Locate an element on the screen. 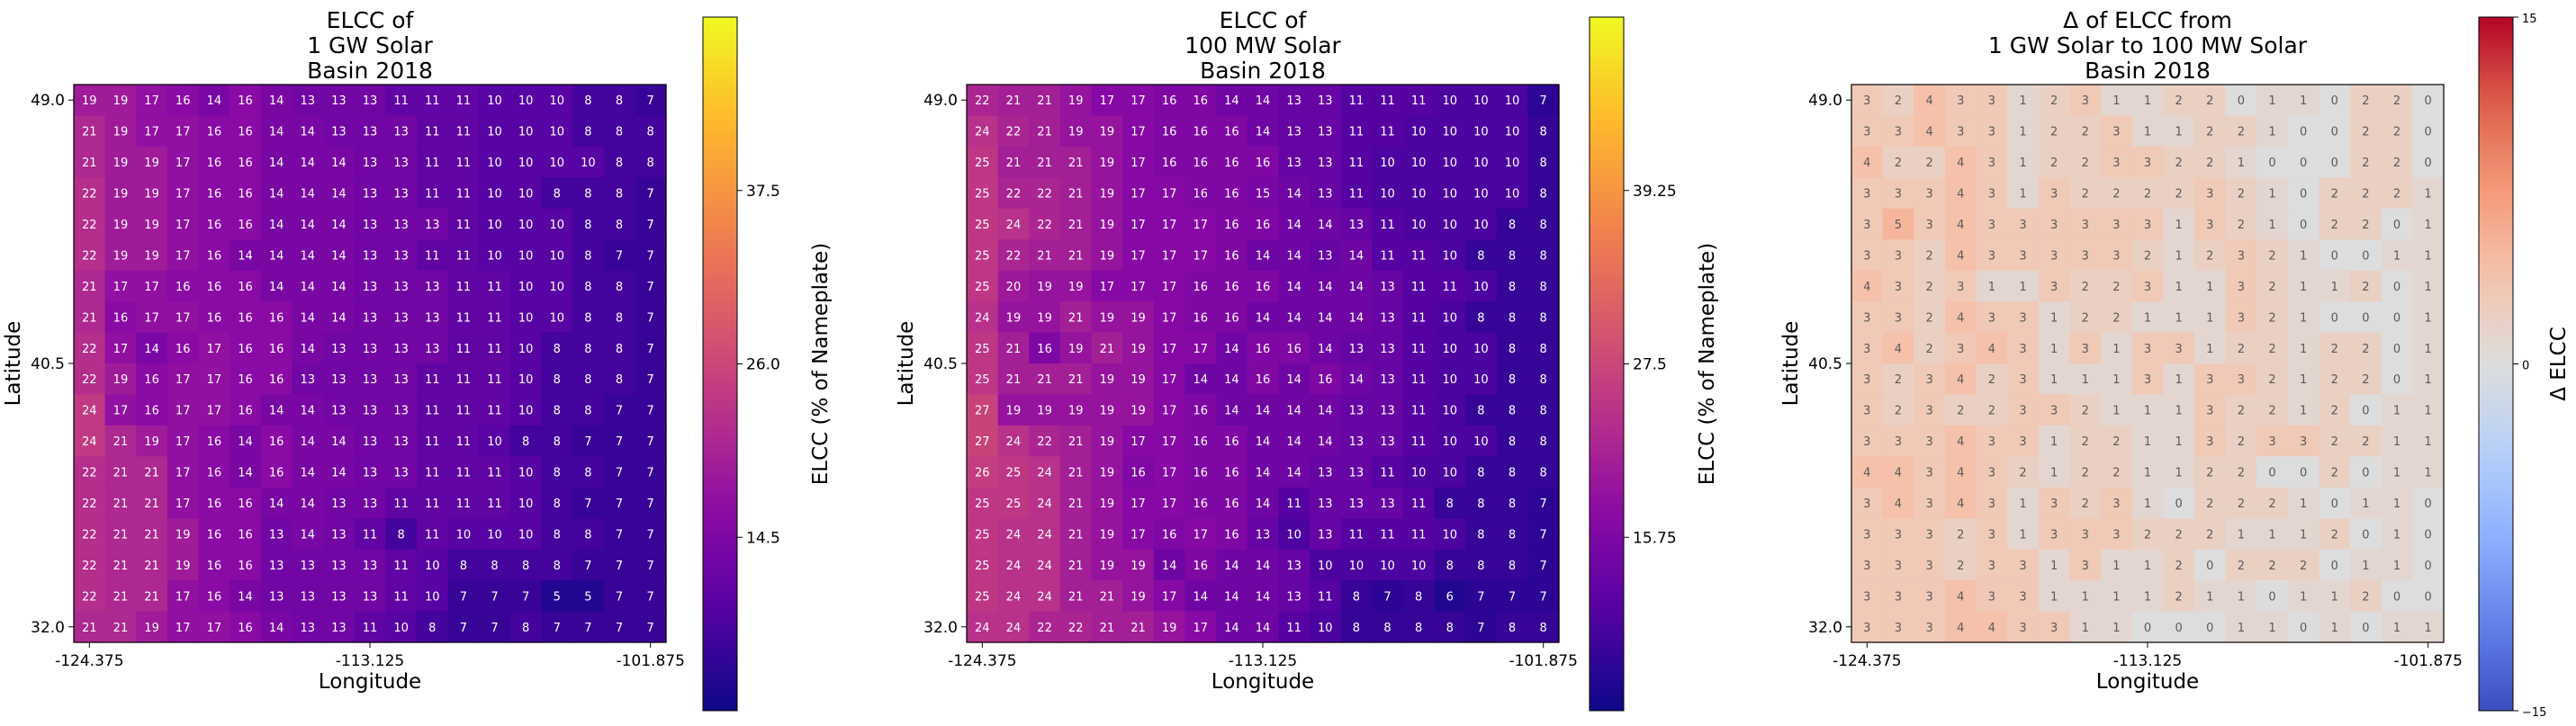 The image size is (2576, 726). cell-value-label: 0 is located at coordinates (2428, 163).